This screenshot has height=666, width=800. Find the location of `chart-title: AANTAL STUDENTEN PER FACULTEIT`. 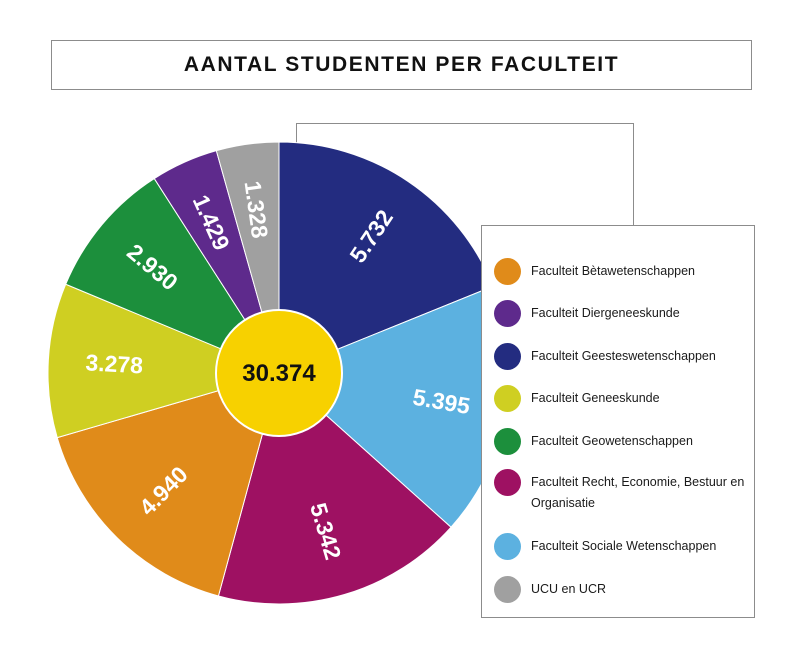

chart-title: AANTAL STUDENTEN PER FACULTEIT is located at coordinates (401, 64).